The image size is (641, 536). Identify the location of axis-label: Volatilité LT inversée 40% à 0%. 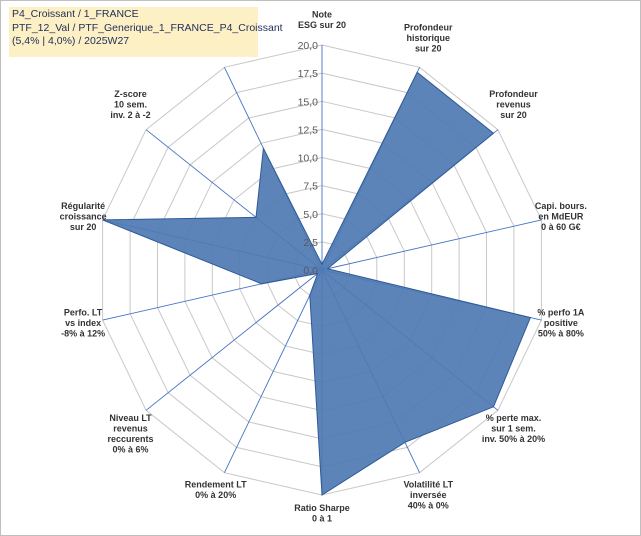
(428, 494).